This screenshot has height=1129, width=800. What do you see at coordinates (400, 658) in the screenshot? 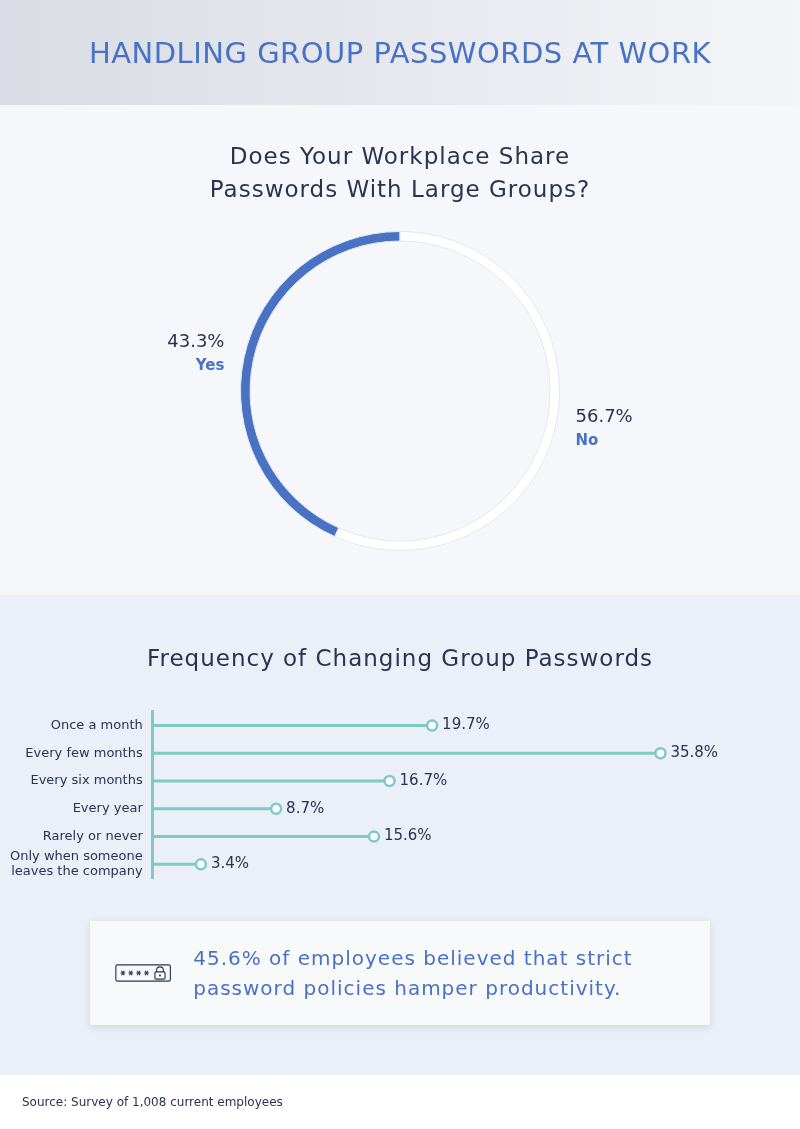
I see `chart-title: Frequency of Changing Group Passwords` at bounding box center [400, 658].